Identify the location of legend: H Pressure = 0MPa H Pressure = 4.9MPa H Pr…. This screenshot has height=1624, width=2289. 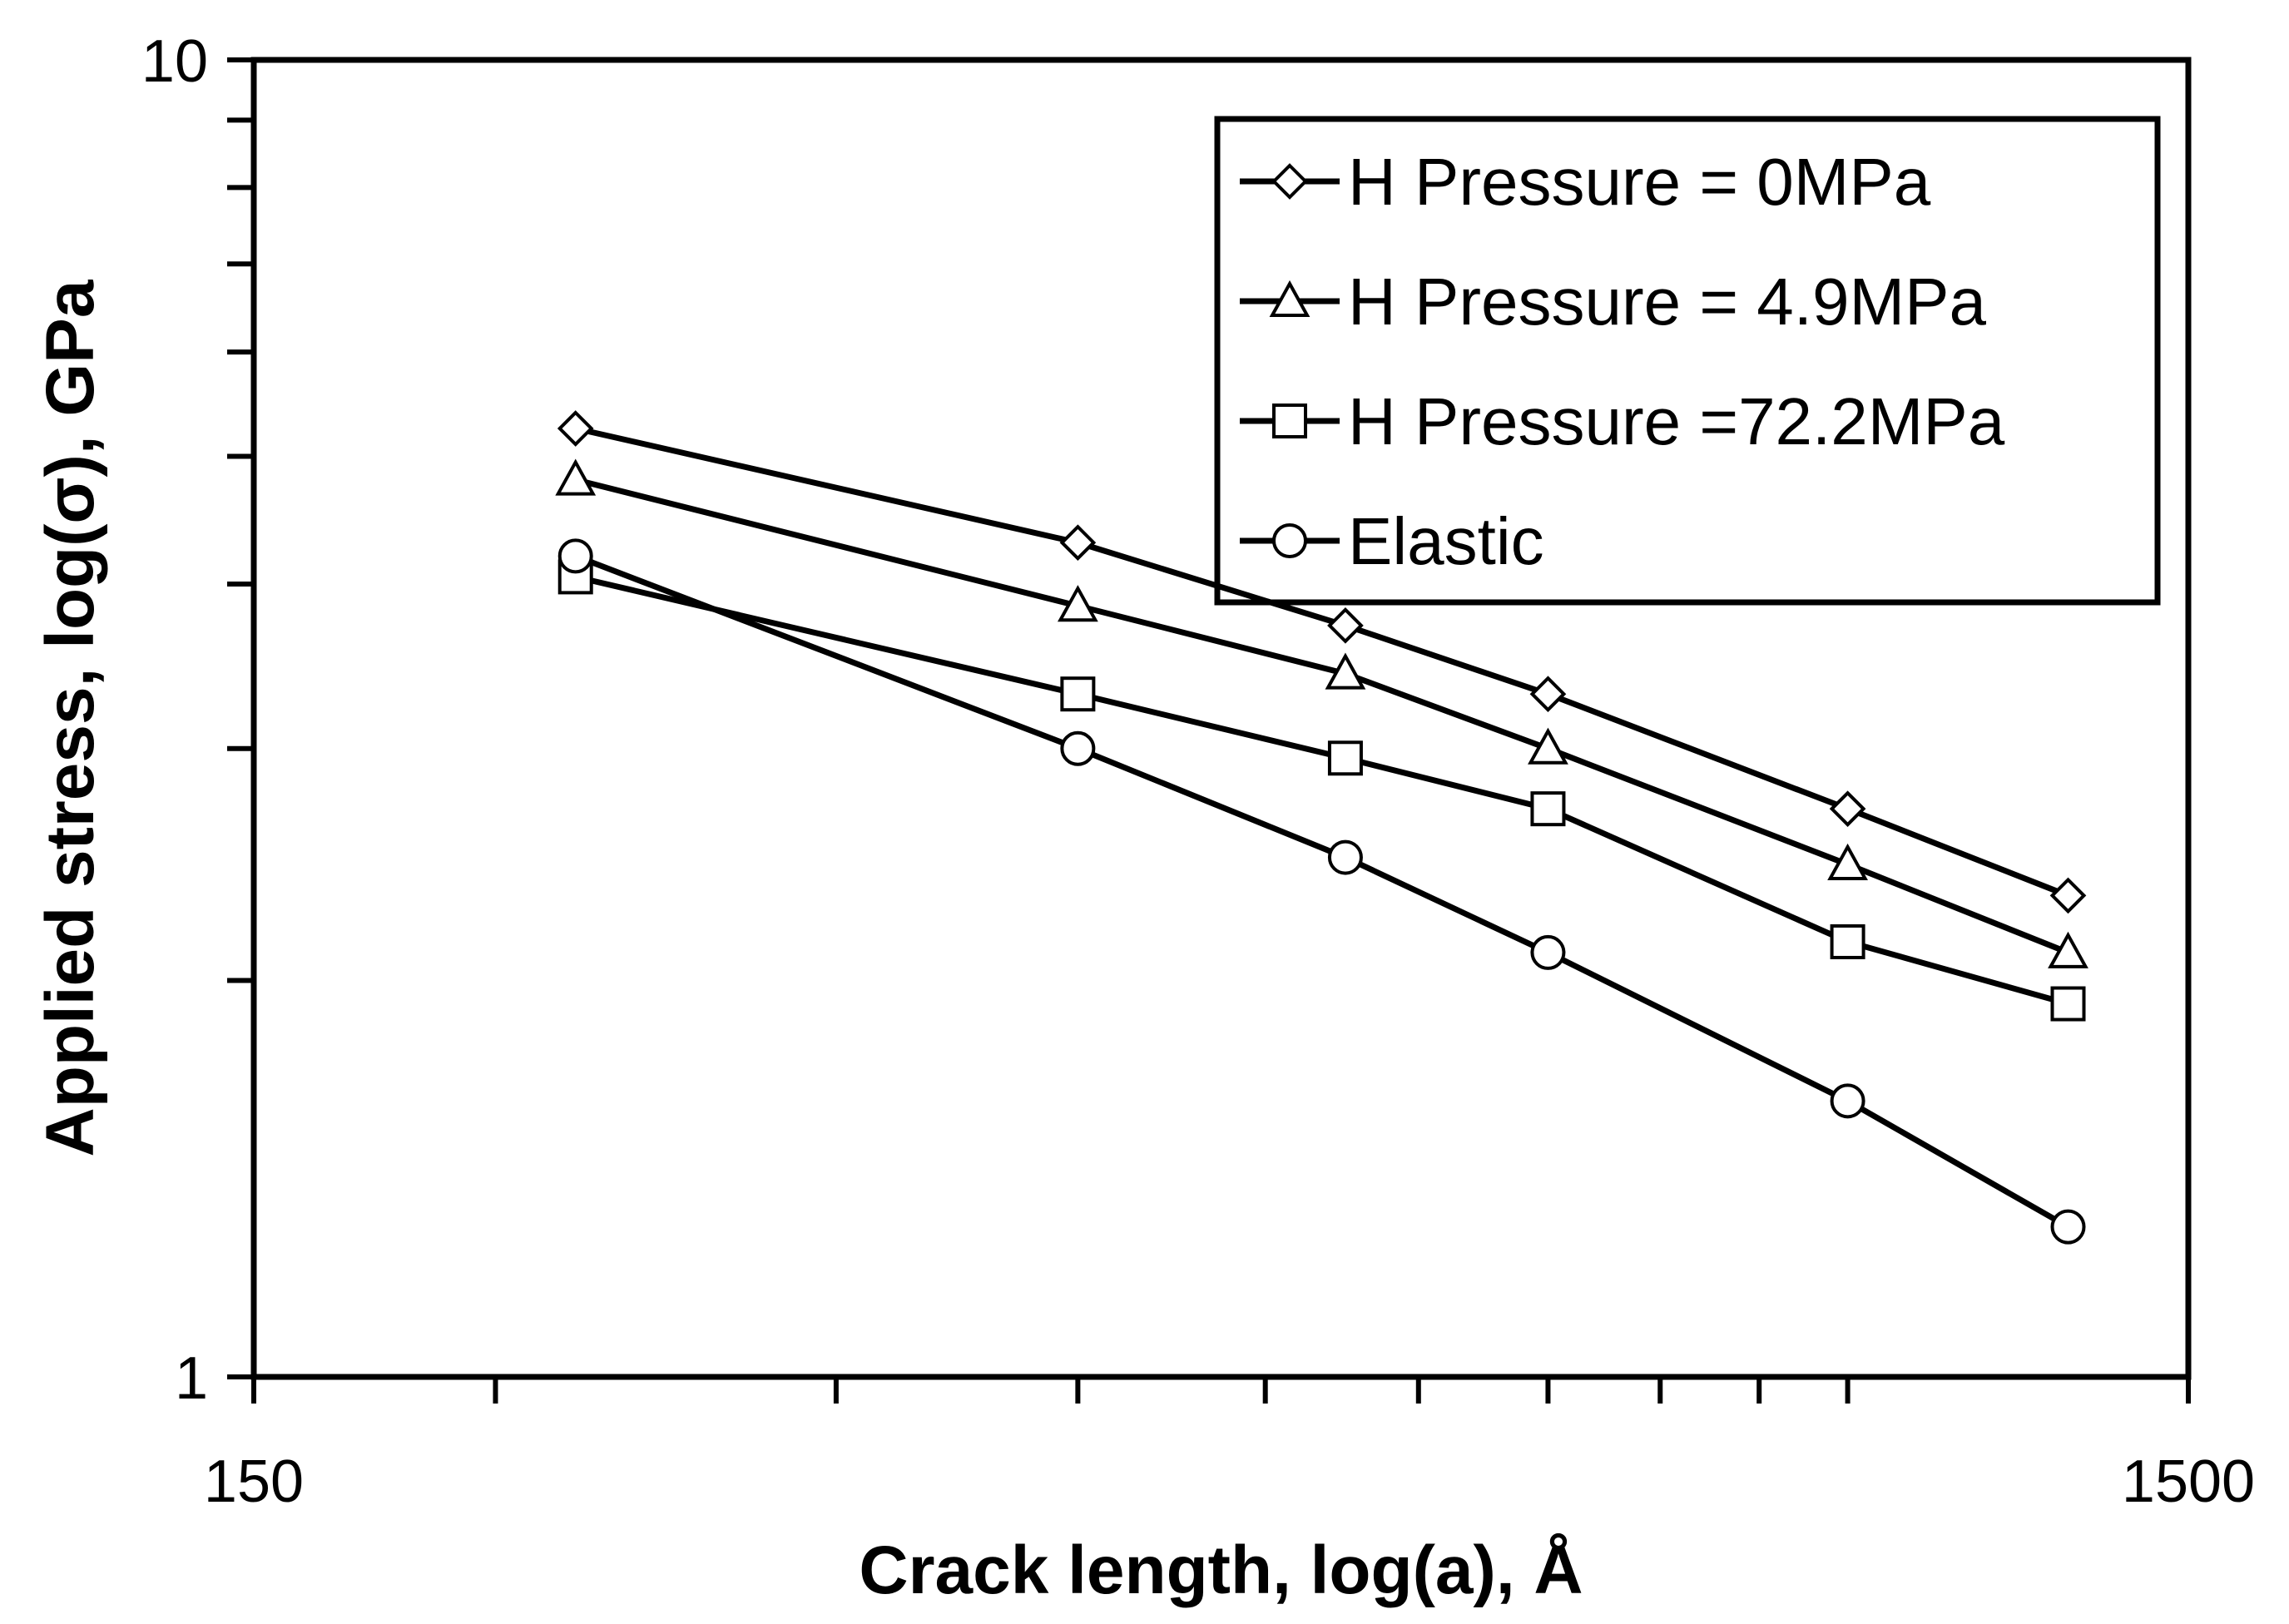
(1687, 361).